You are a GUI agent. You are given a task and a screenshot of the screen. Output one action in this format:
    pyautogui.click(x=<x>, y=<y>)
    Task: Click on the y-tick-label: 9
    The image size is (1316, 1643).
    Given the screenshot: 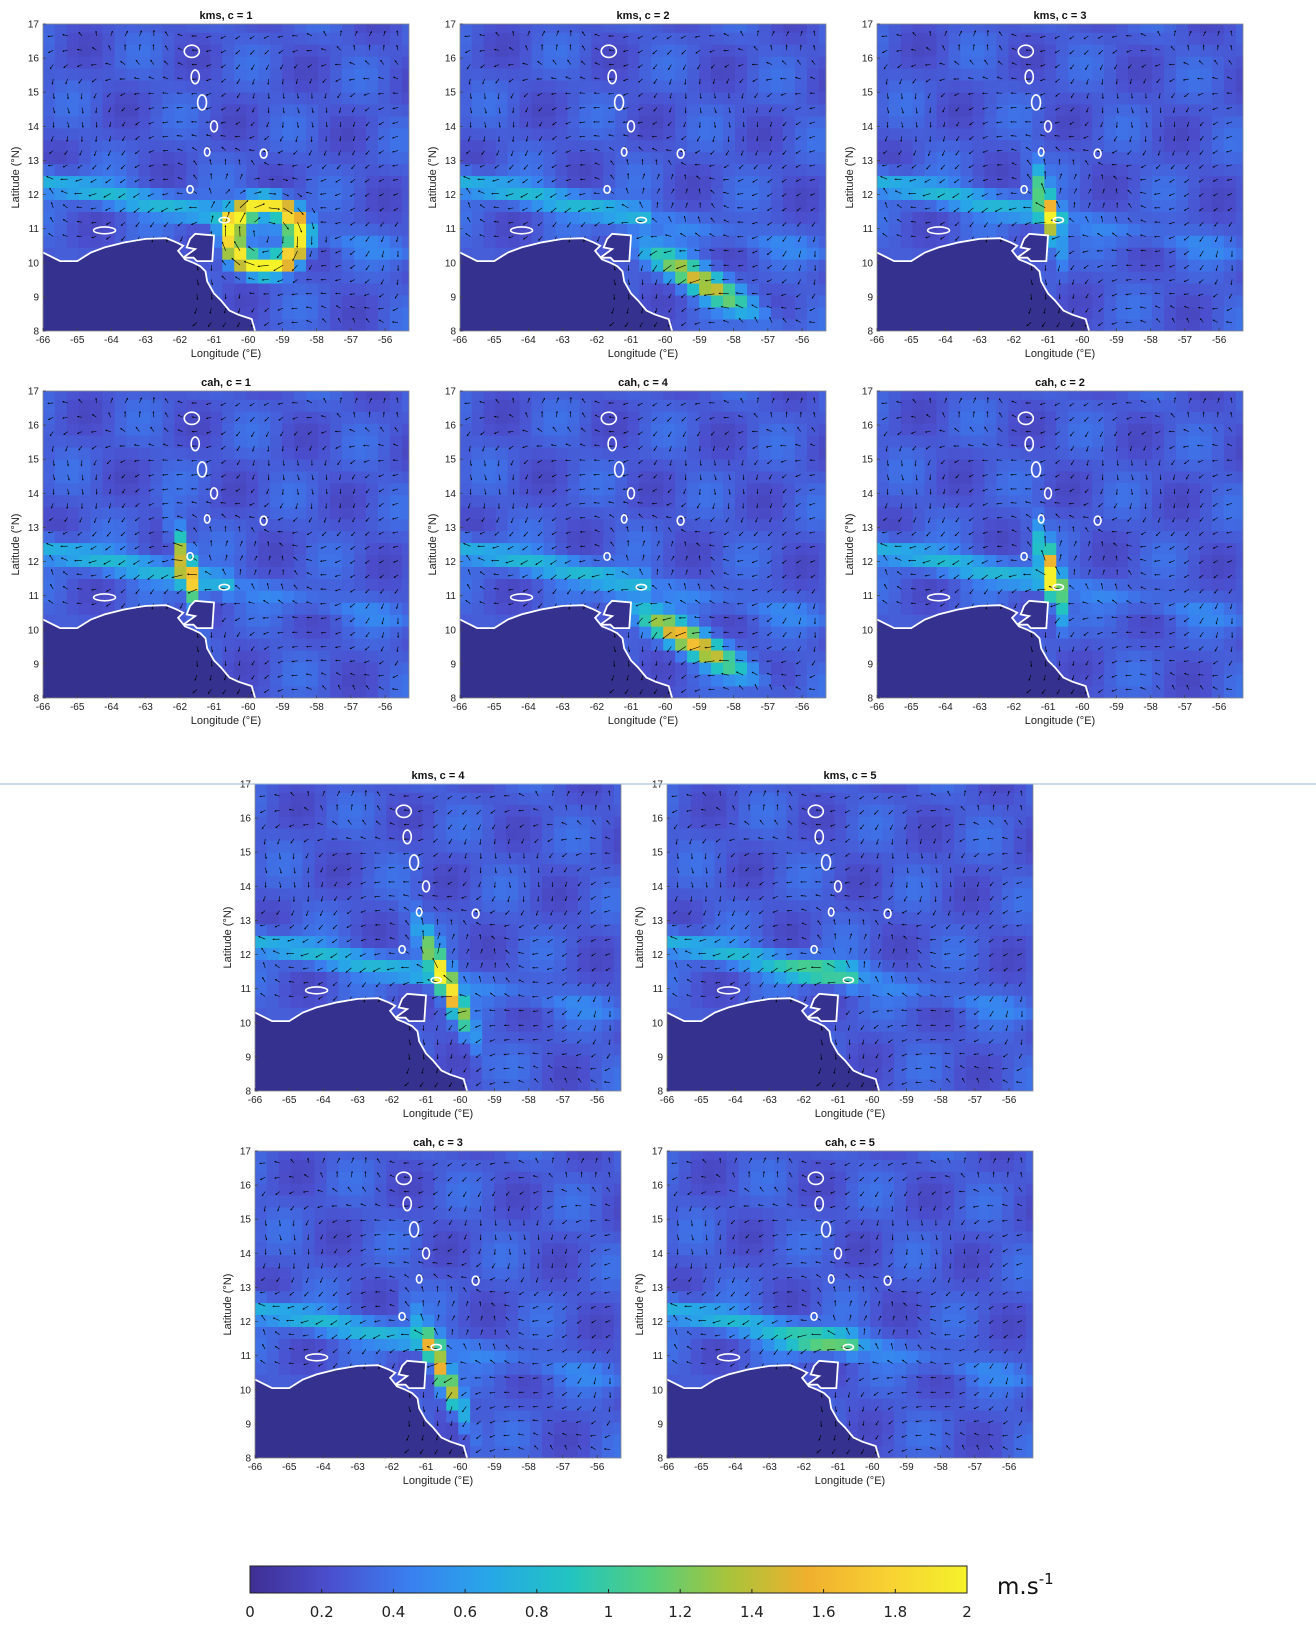 What is the action you would take?
    pyautogui.click(x=36, y=664)
    